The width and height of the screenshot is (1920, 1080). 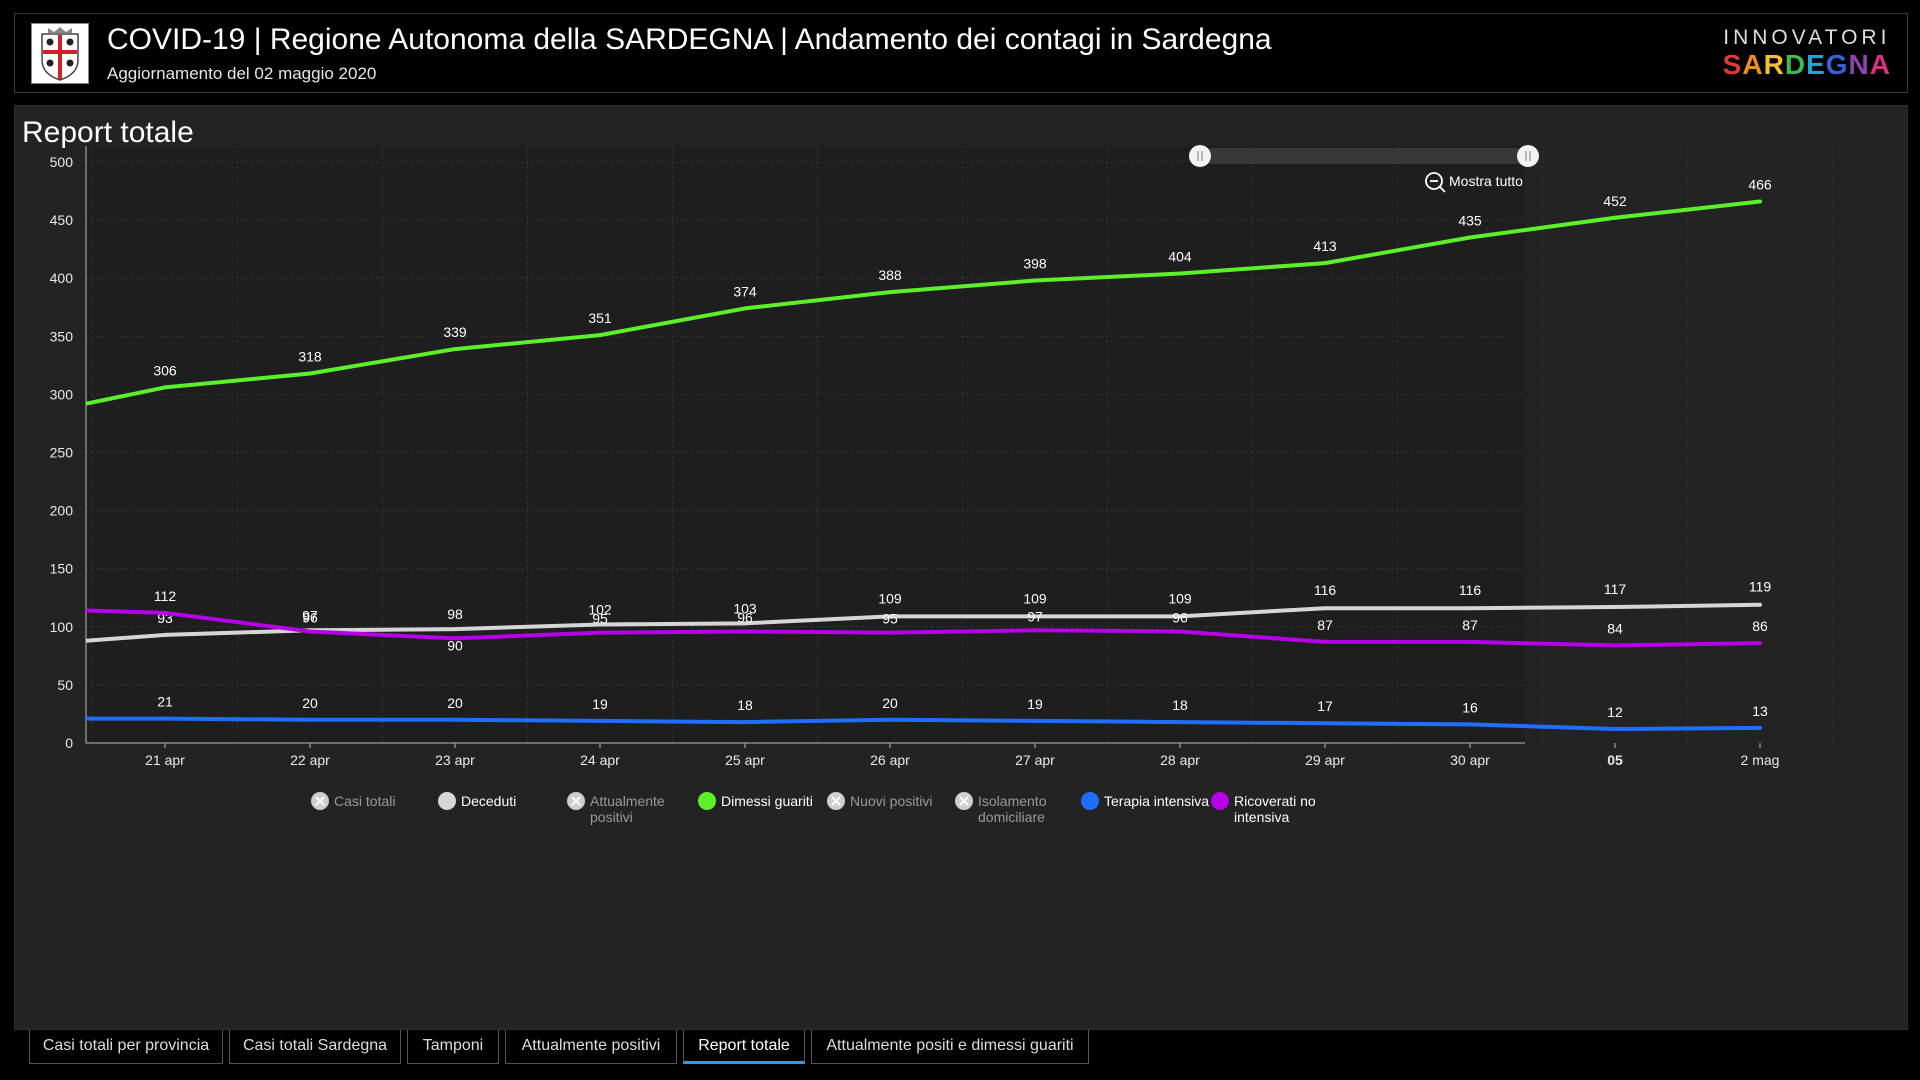 I want to click on data-label: 374, so click(x=745, y=291).